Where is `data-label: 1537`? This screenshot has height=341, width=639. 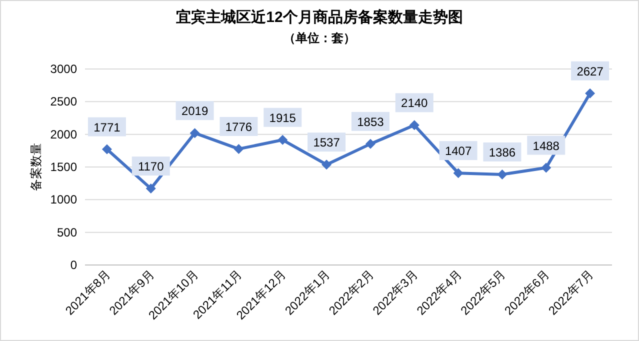
data-label: 1537 is located at coordinates (326, 143).